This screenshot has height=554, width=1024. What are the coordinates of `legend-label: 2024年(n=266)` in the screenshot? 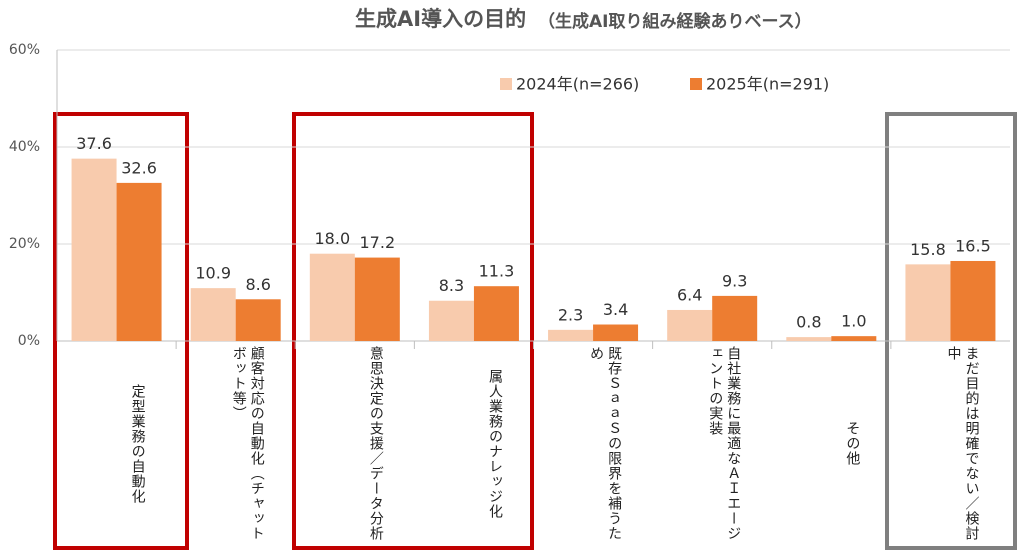 It's located at (577, 84).